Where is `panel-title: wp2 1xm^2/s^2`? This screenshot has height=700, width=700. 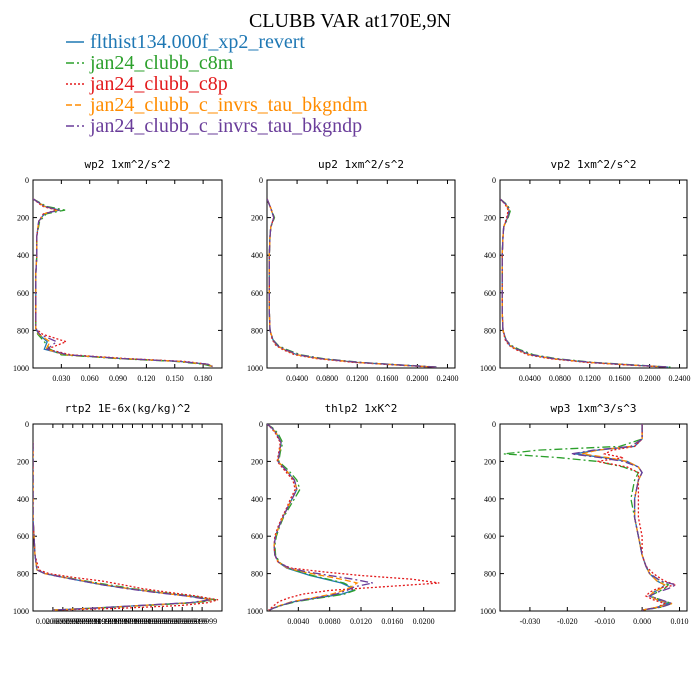
panel-title: wp2 1xm^2/s^2 is located at coordinates (127, 164).